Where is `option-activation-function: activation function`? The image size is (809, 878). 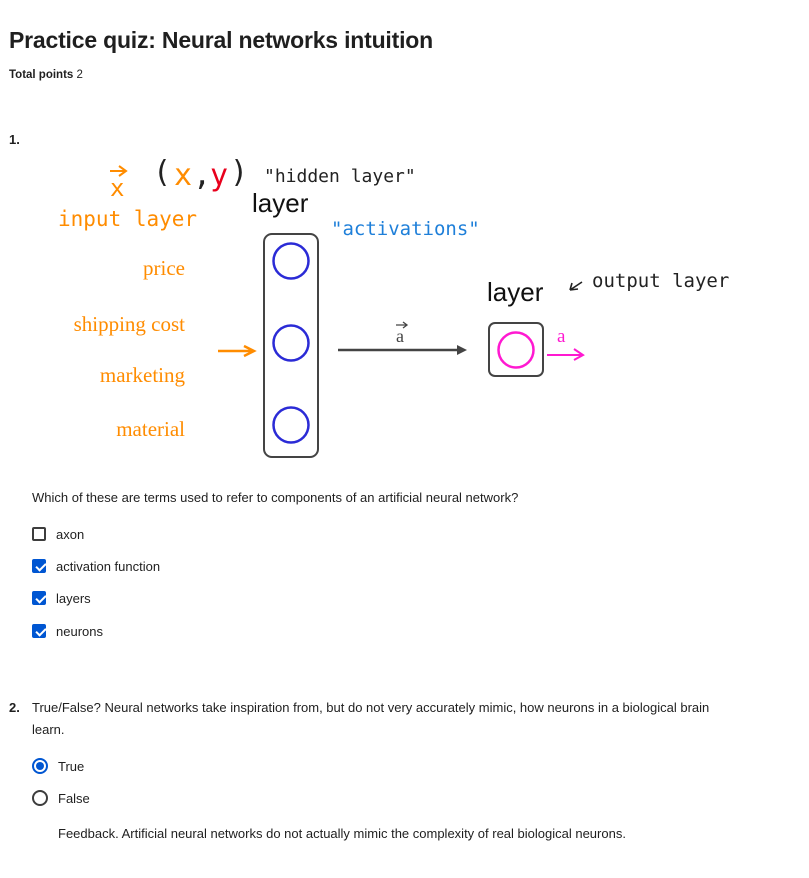
option-activation-function: activation function is located at coordinates (96, 566).